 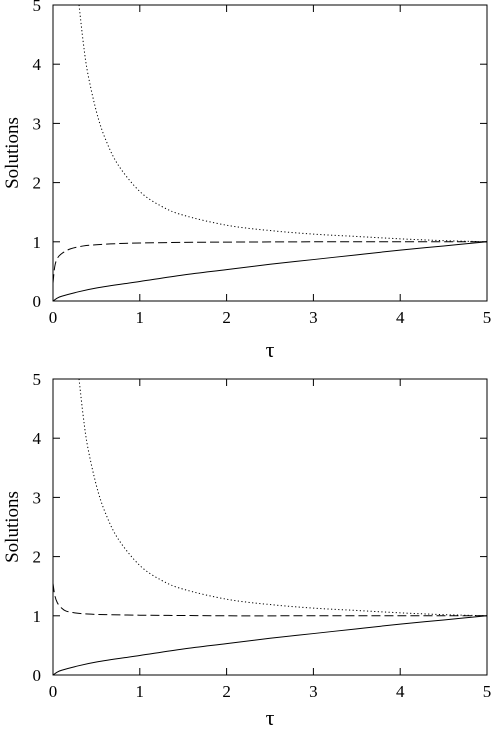 What do you see at coordinates (487, 317) in the screenshot?
I see `top-x-tick-label: 5` at bounding box center [487, 317].